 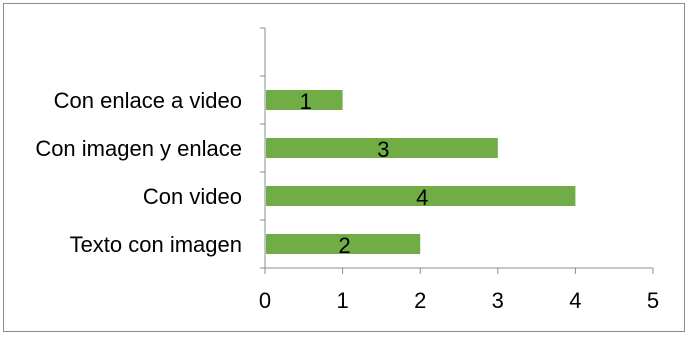 What do you see at coordinates (498, 300) in the screenshot?
I see `x-tick-label: 3` at bounding box center [498, 300].